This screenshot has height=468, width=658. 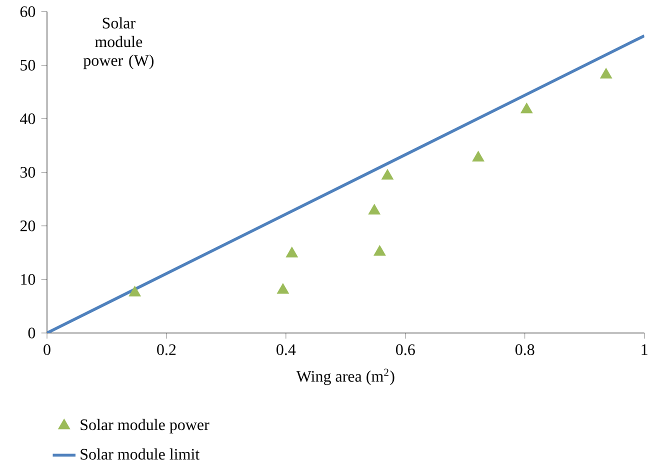 I want to click on x-axis-title: Wing area (m$^{2}$), so click(x=345, y=377).